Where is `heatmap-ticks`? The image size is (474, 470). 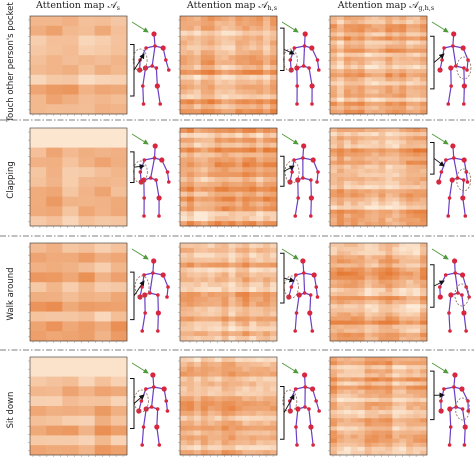 heatmap-ticks is located at coordinates (376, 294).